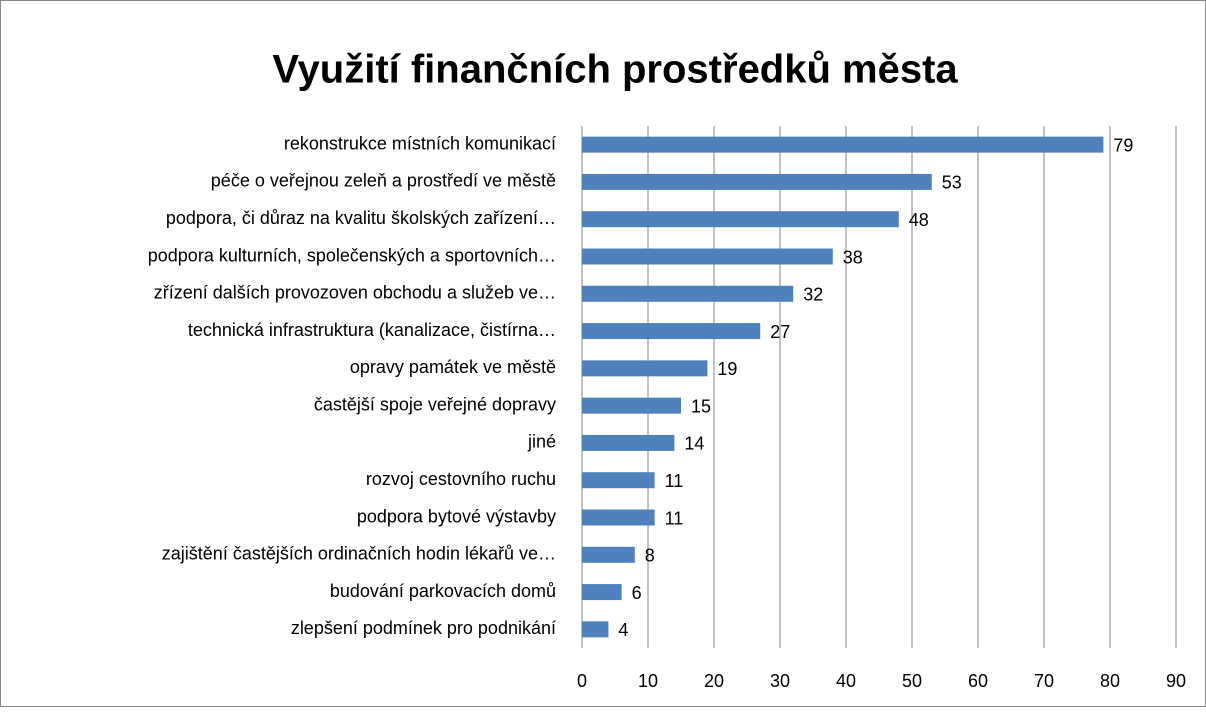 The height and width of the screenshot is (712, 1206). What do you see at coordinates (1123, 145) in the screenshot?
I see `value-label: 79` at bounding box center [1123, 145].